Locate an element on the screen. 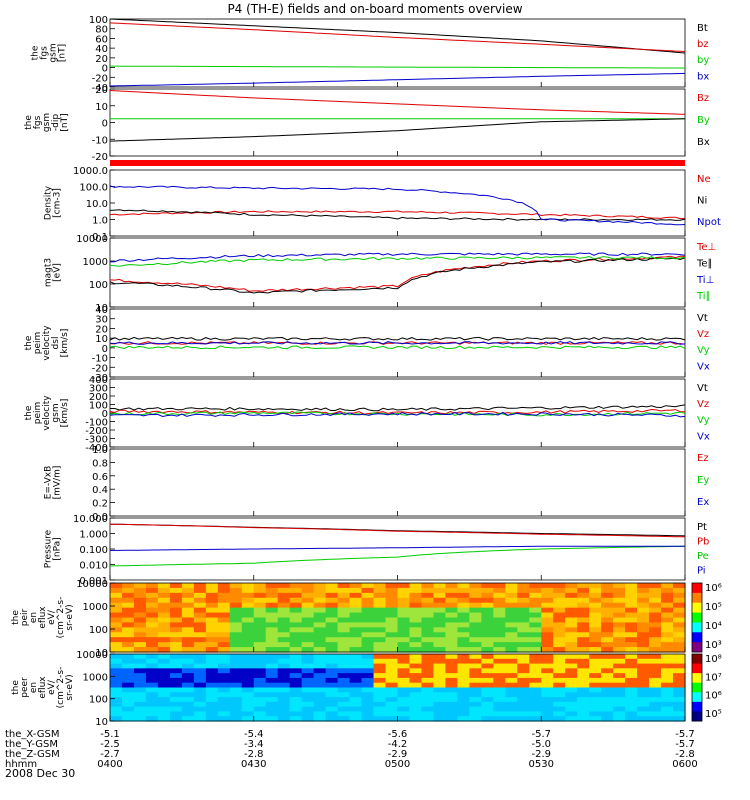  y-tick-label: 1000 is located at coordinates (95, 677).